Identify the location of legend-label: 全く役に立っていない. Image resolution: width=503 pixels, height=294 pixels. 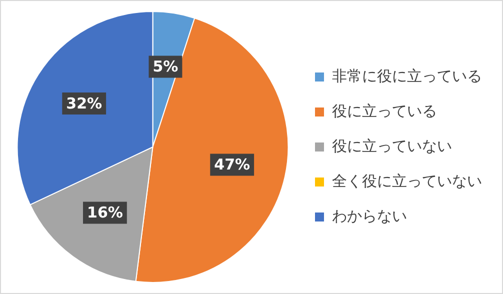
(407, 181).